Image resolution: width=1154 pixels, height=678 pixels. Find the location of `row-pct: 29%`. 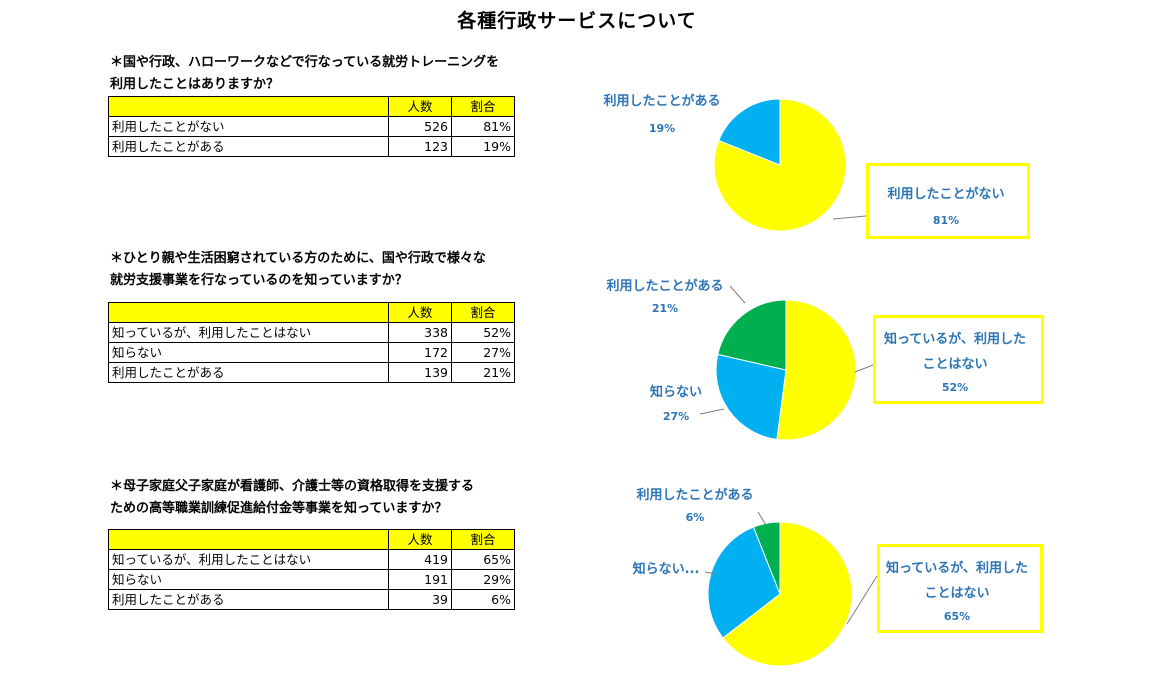

row-pct: 29% is located at coordinates (483, 579).